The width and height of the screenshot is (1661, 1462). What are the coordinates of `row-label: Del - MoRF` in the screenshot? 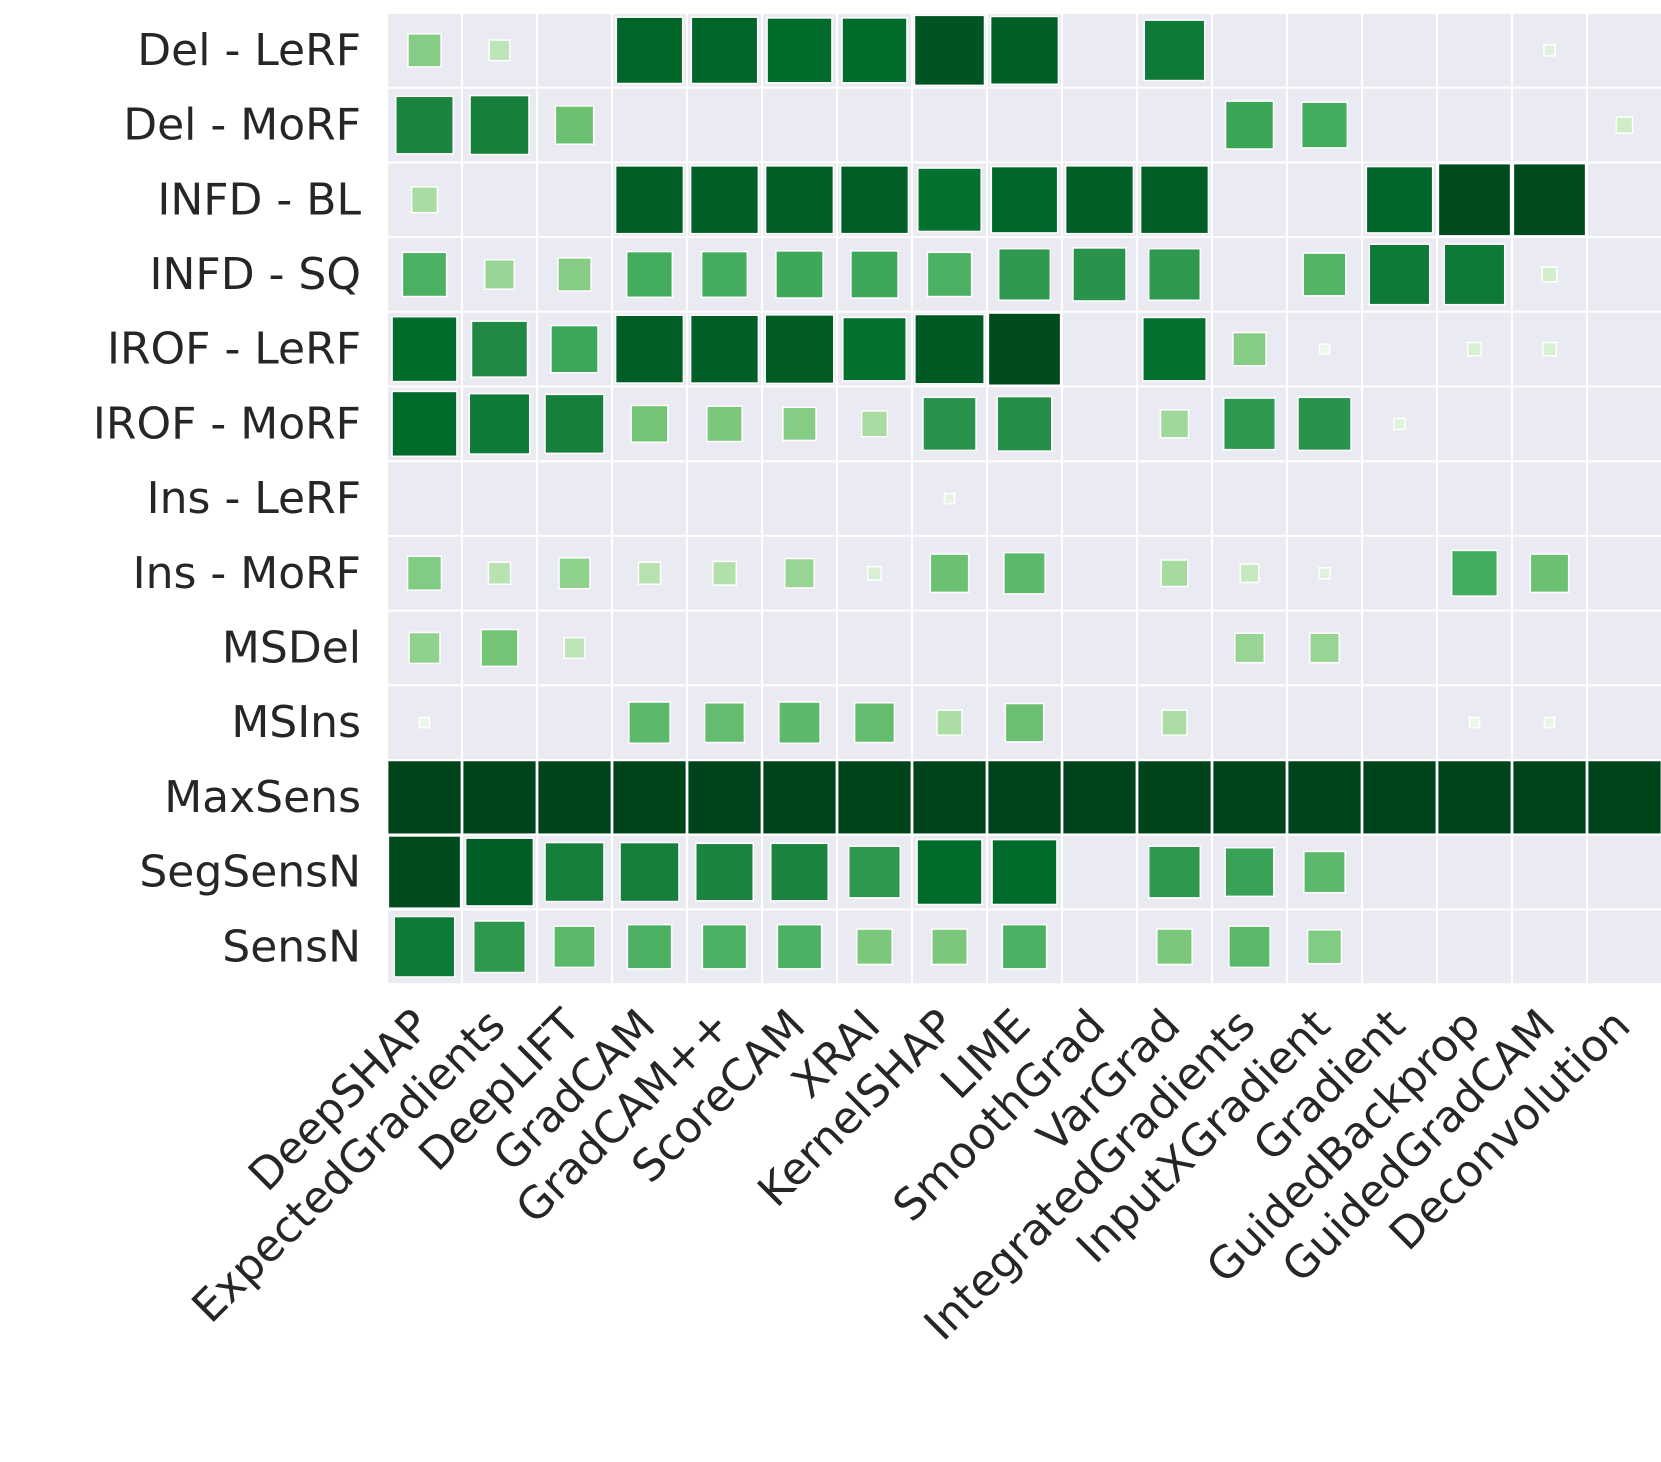 It's located at (242, 125).